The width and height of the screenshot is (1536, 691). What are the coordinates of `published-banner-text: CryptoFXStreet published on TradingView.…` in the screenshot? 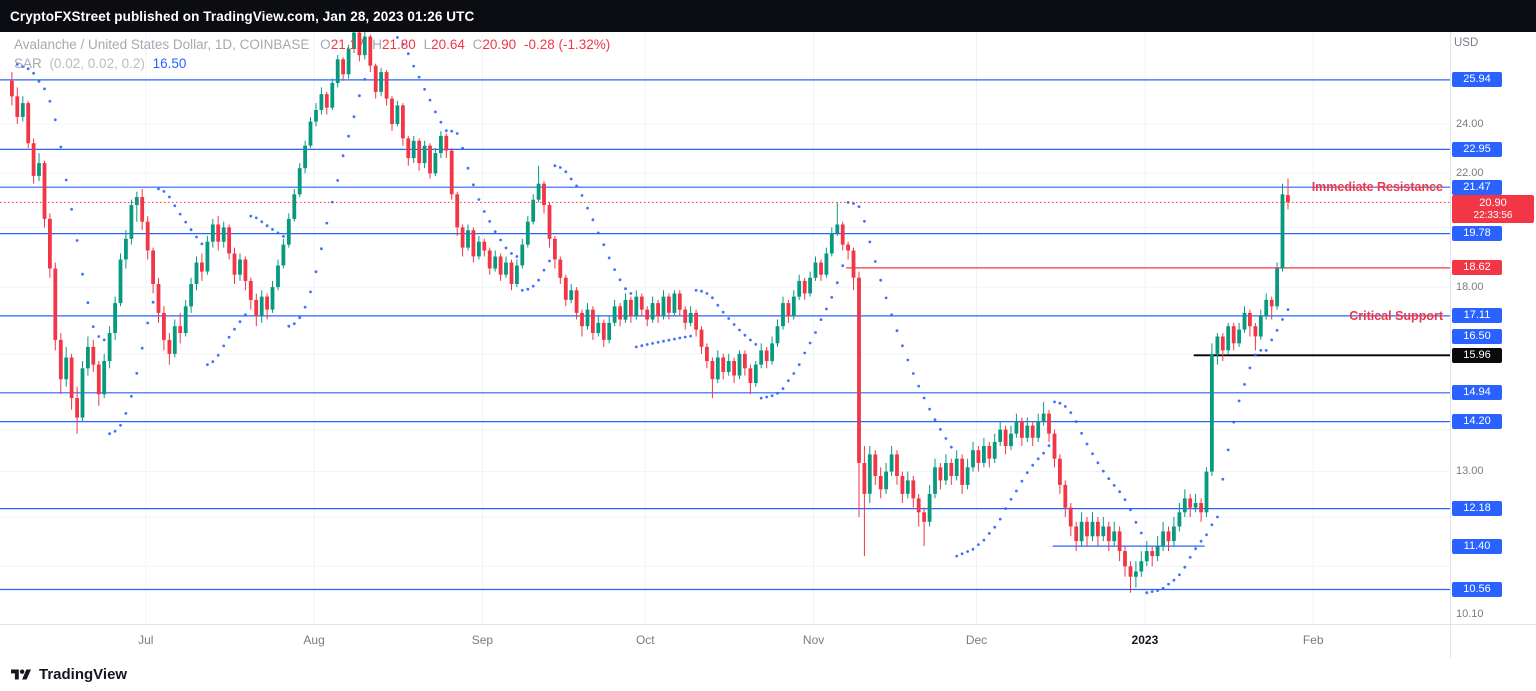 It's located at (242, 16).